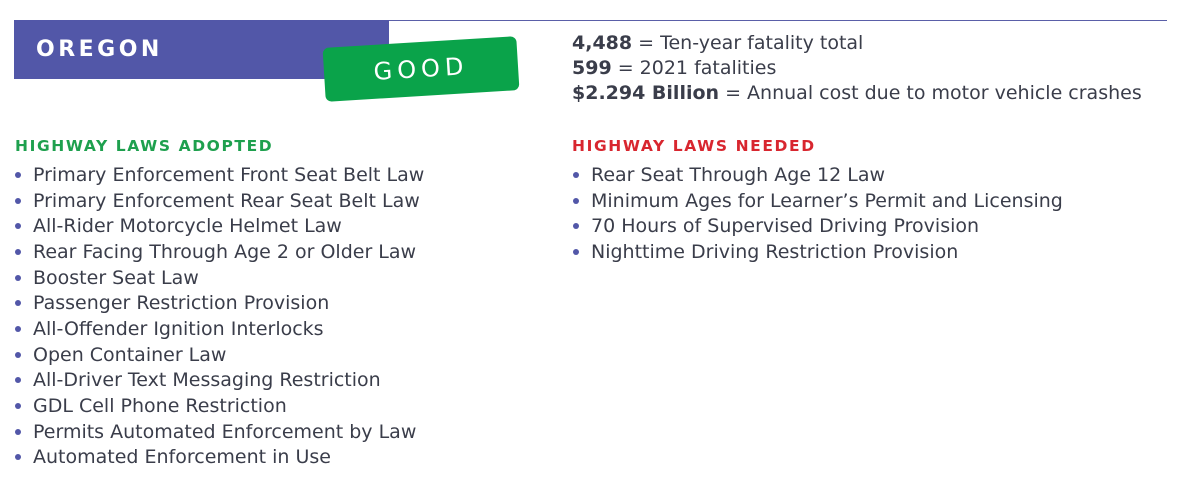 Image resolution: width=1184 pixels, height=478 pixels. Describe the element at coordinates (225, 251) in the screenshot. I see `law-label: Rear Facing Through Age 2 or Older Law` at that location.